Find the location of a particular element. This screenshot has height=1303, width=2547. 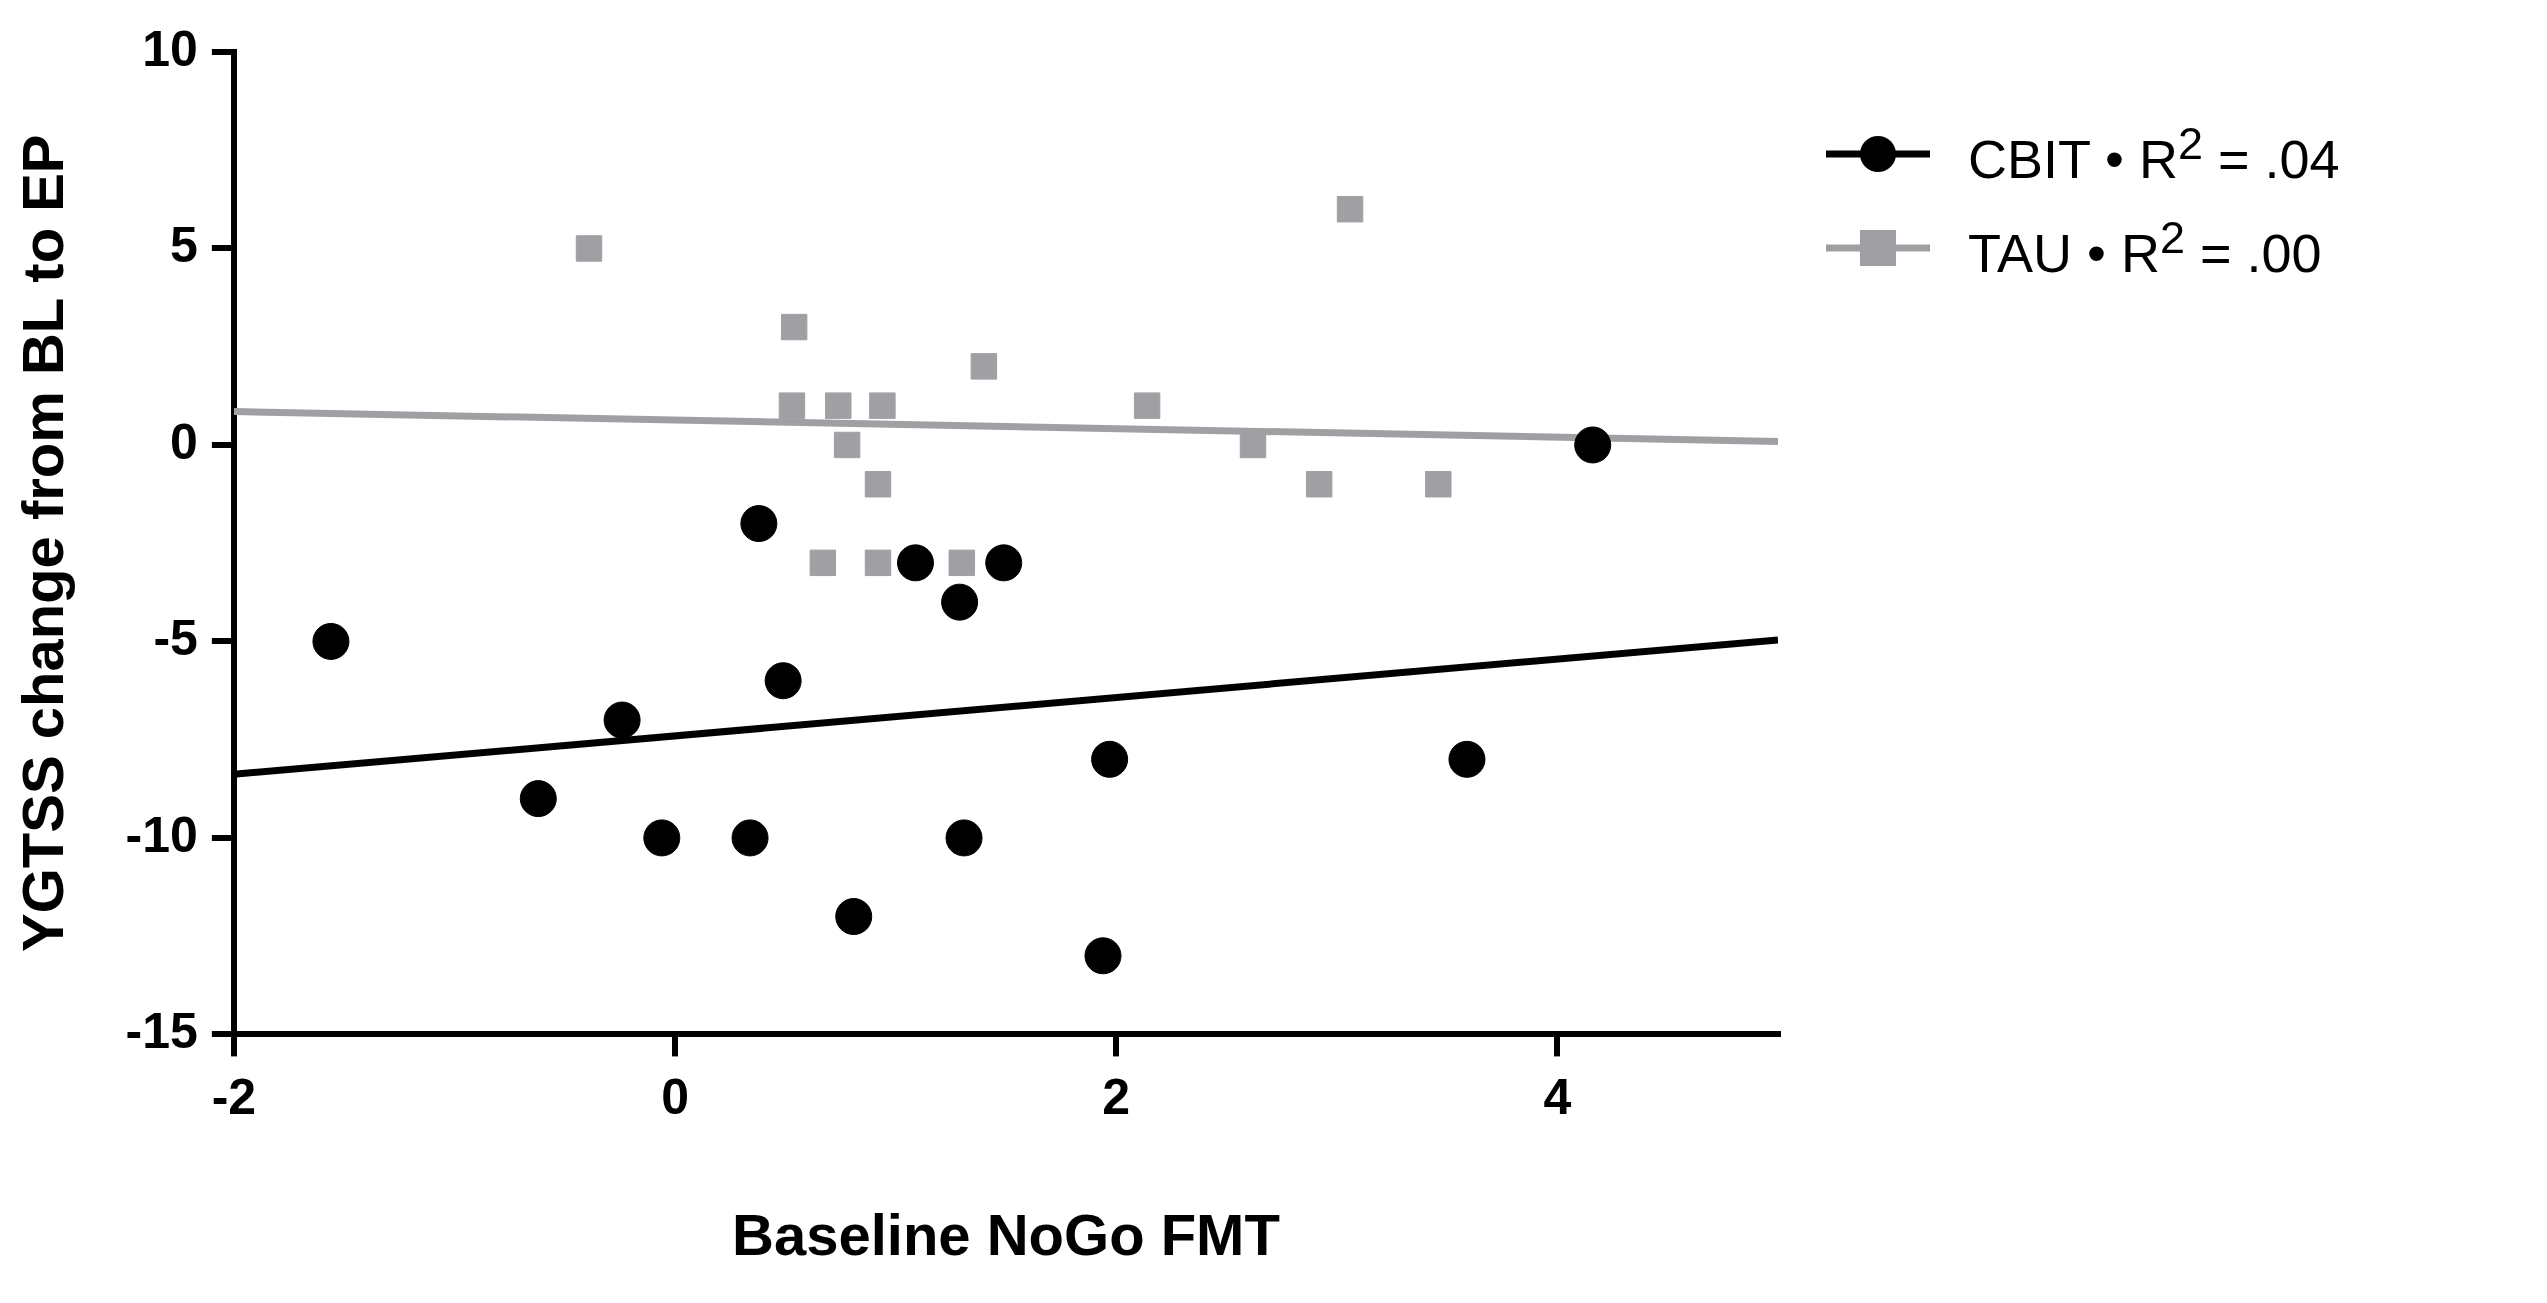

x-axis-title: Baseline NoGo FMT is located at coordinates (1006, 1235).